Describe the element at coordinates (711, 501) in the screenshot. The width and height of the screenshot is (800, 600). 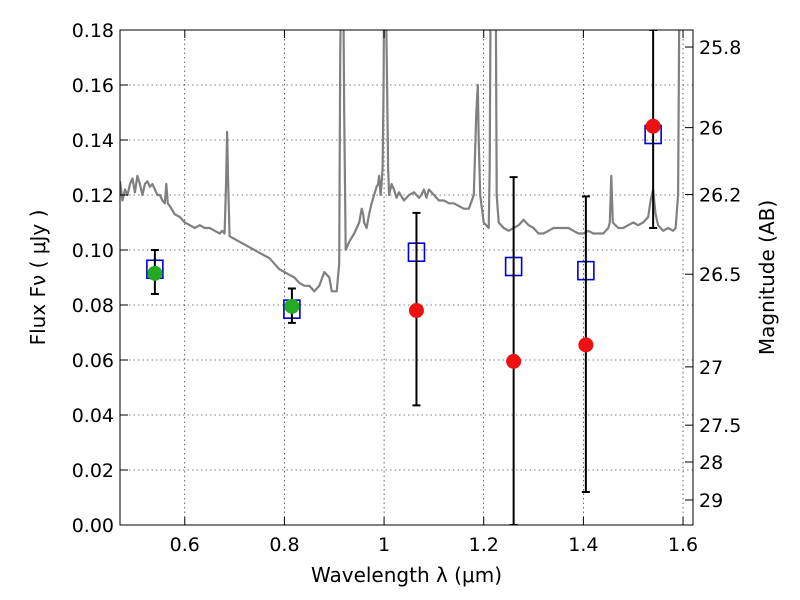
I see `y2-tick-label: 29` at that location.